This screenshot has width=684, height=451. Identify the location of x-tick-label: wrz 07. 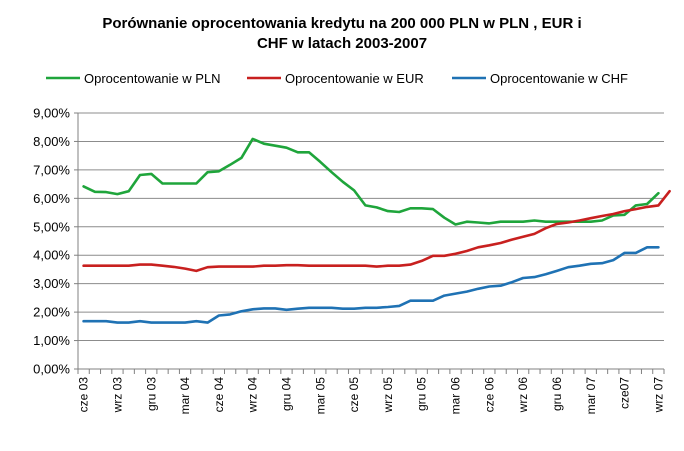
(658, 395).